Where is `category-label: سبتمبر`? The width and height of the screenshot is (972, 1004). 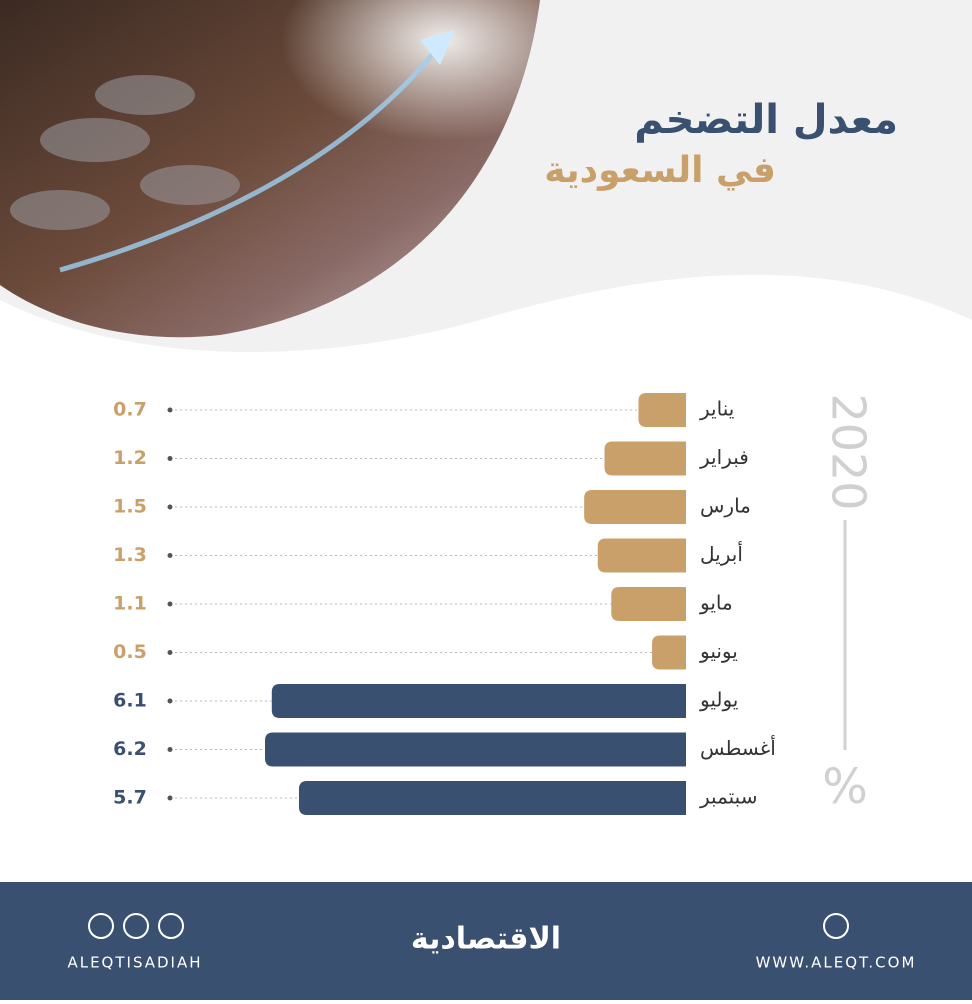 category-label: سبتمبر is located at coordinates (728, 797).